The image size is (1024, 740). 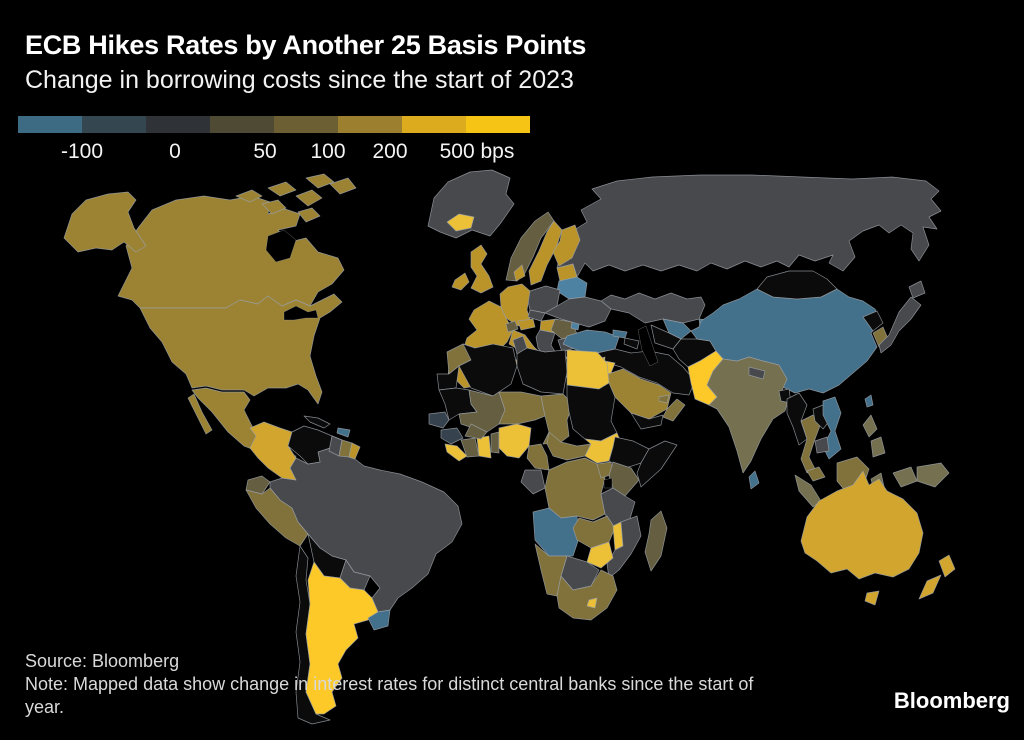 What do you see at coordinates (930, 587) in the screenshot?
I see `country-new-zealand-south` at bounding box center [930, 587].